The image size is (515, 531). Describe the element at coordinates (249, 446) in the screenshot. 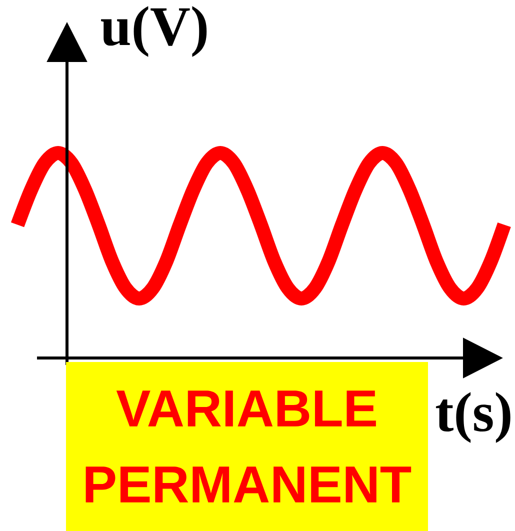

I see `text: VARIABLE PERMANENT` at that location.